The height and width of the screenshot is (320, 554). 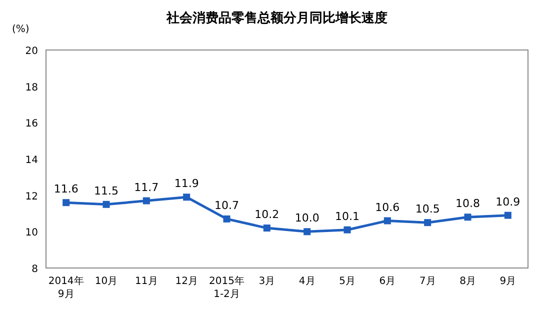 What do you see at coordinates (267, 215) in the screenshot?
I see `data-label: 10.2` at bounding box center [267, 215].